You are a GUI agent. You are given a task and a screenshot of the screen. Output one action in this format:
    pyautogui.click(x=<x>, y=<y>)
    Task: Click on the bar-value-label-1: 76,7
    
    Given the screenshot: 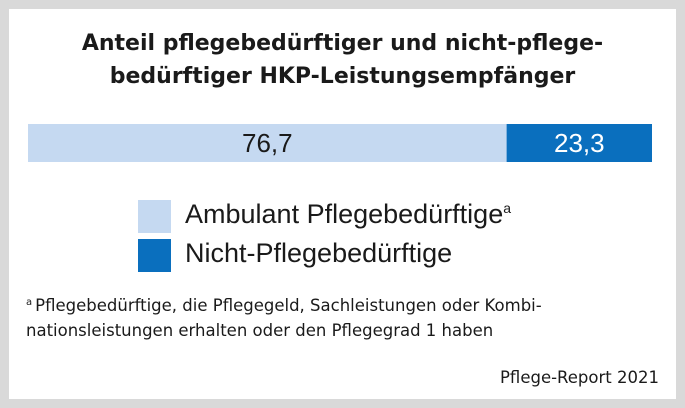 What is the action you would take?
    pyautogui.click(x=267, y=143)
    